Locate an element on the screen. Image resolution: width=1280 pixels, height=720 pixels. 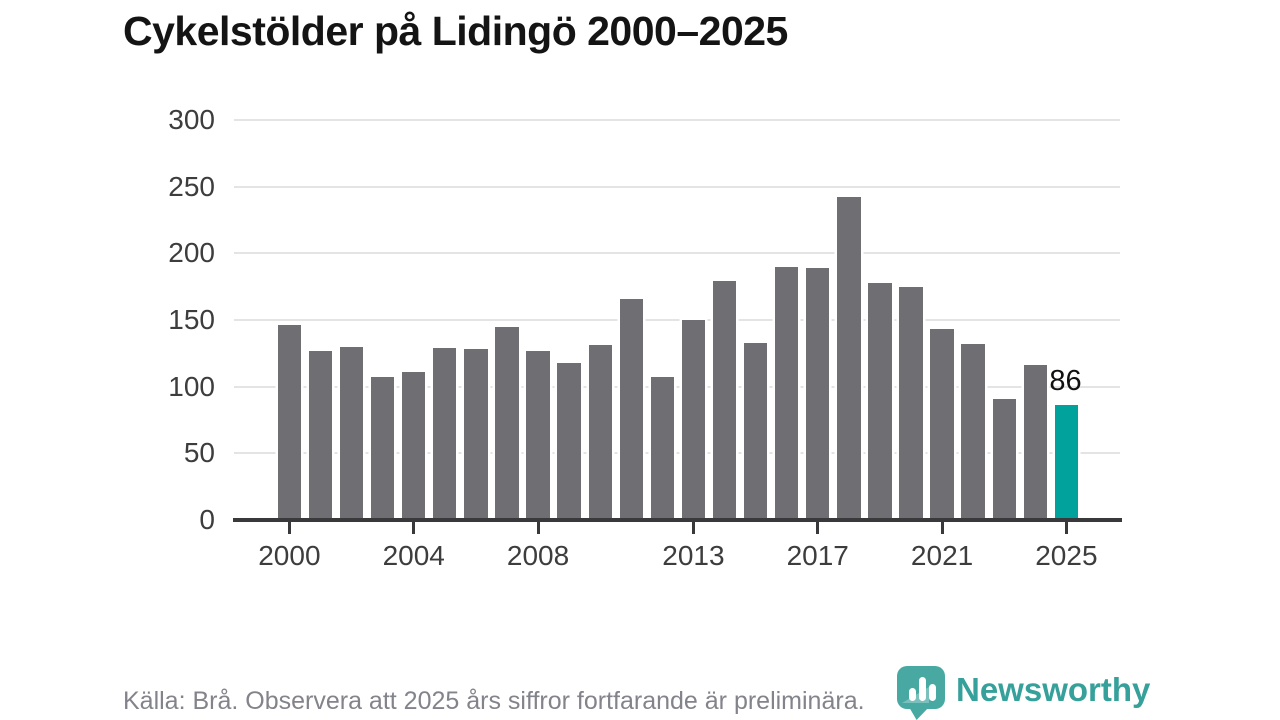
x-axis-label-2000: 2000 is located at coordinates (289, 555).